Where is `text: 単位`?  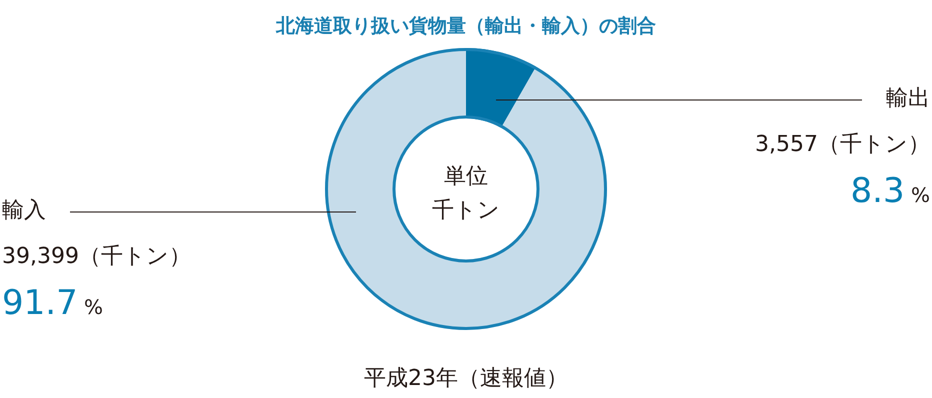 text: 単位 is located at coordinates (466, 177).